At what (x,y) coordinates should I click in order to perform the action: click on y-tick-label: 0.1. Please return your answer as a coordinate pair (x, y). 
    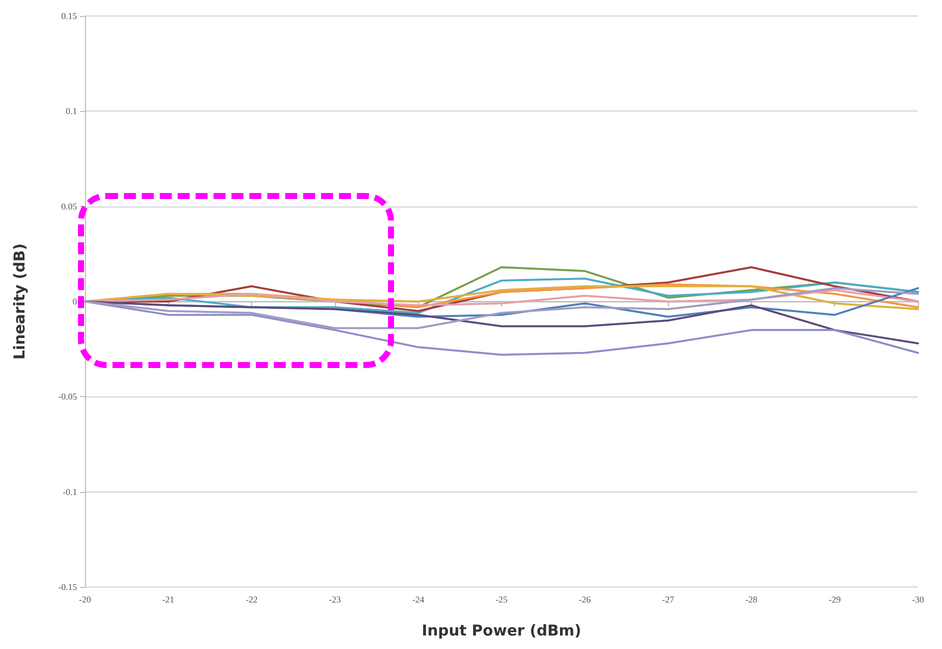
    Looking at the image, I should click on (71, 111).